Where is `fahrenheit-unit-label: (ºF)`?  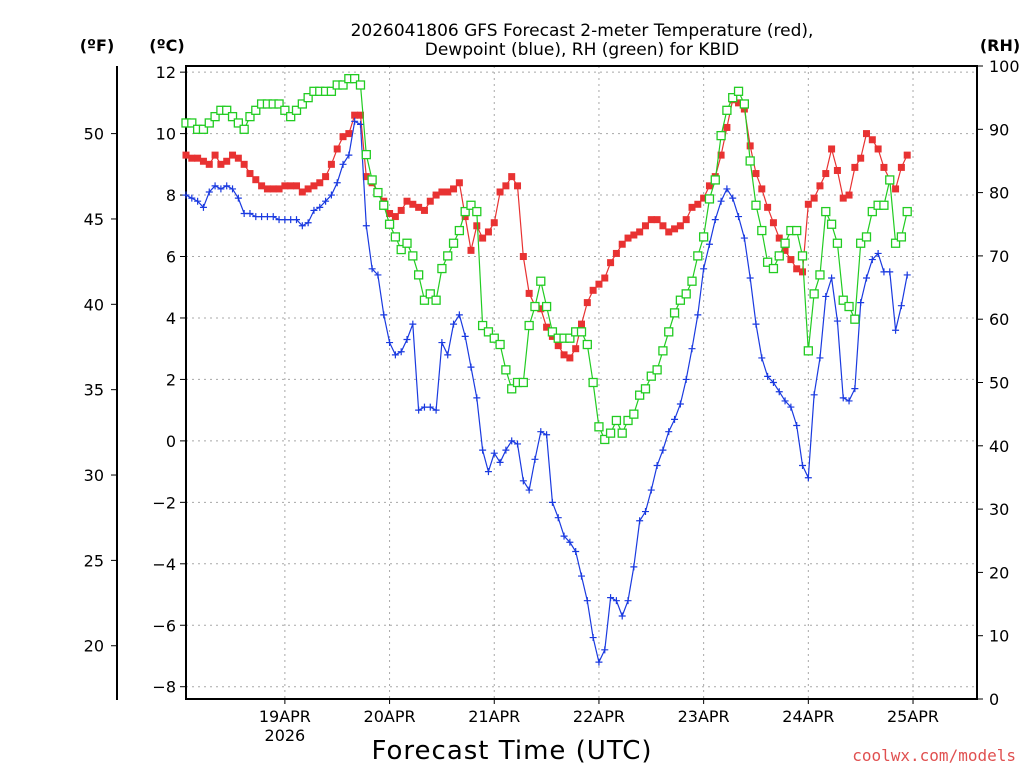 fahrenheit-unit-label: (ºF) is located at coordinates (97, 45).